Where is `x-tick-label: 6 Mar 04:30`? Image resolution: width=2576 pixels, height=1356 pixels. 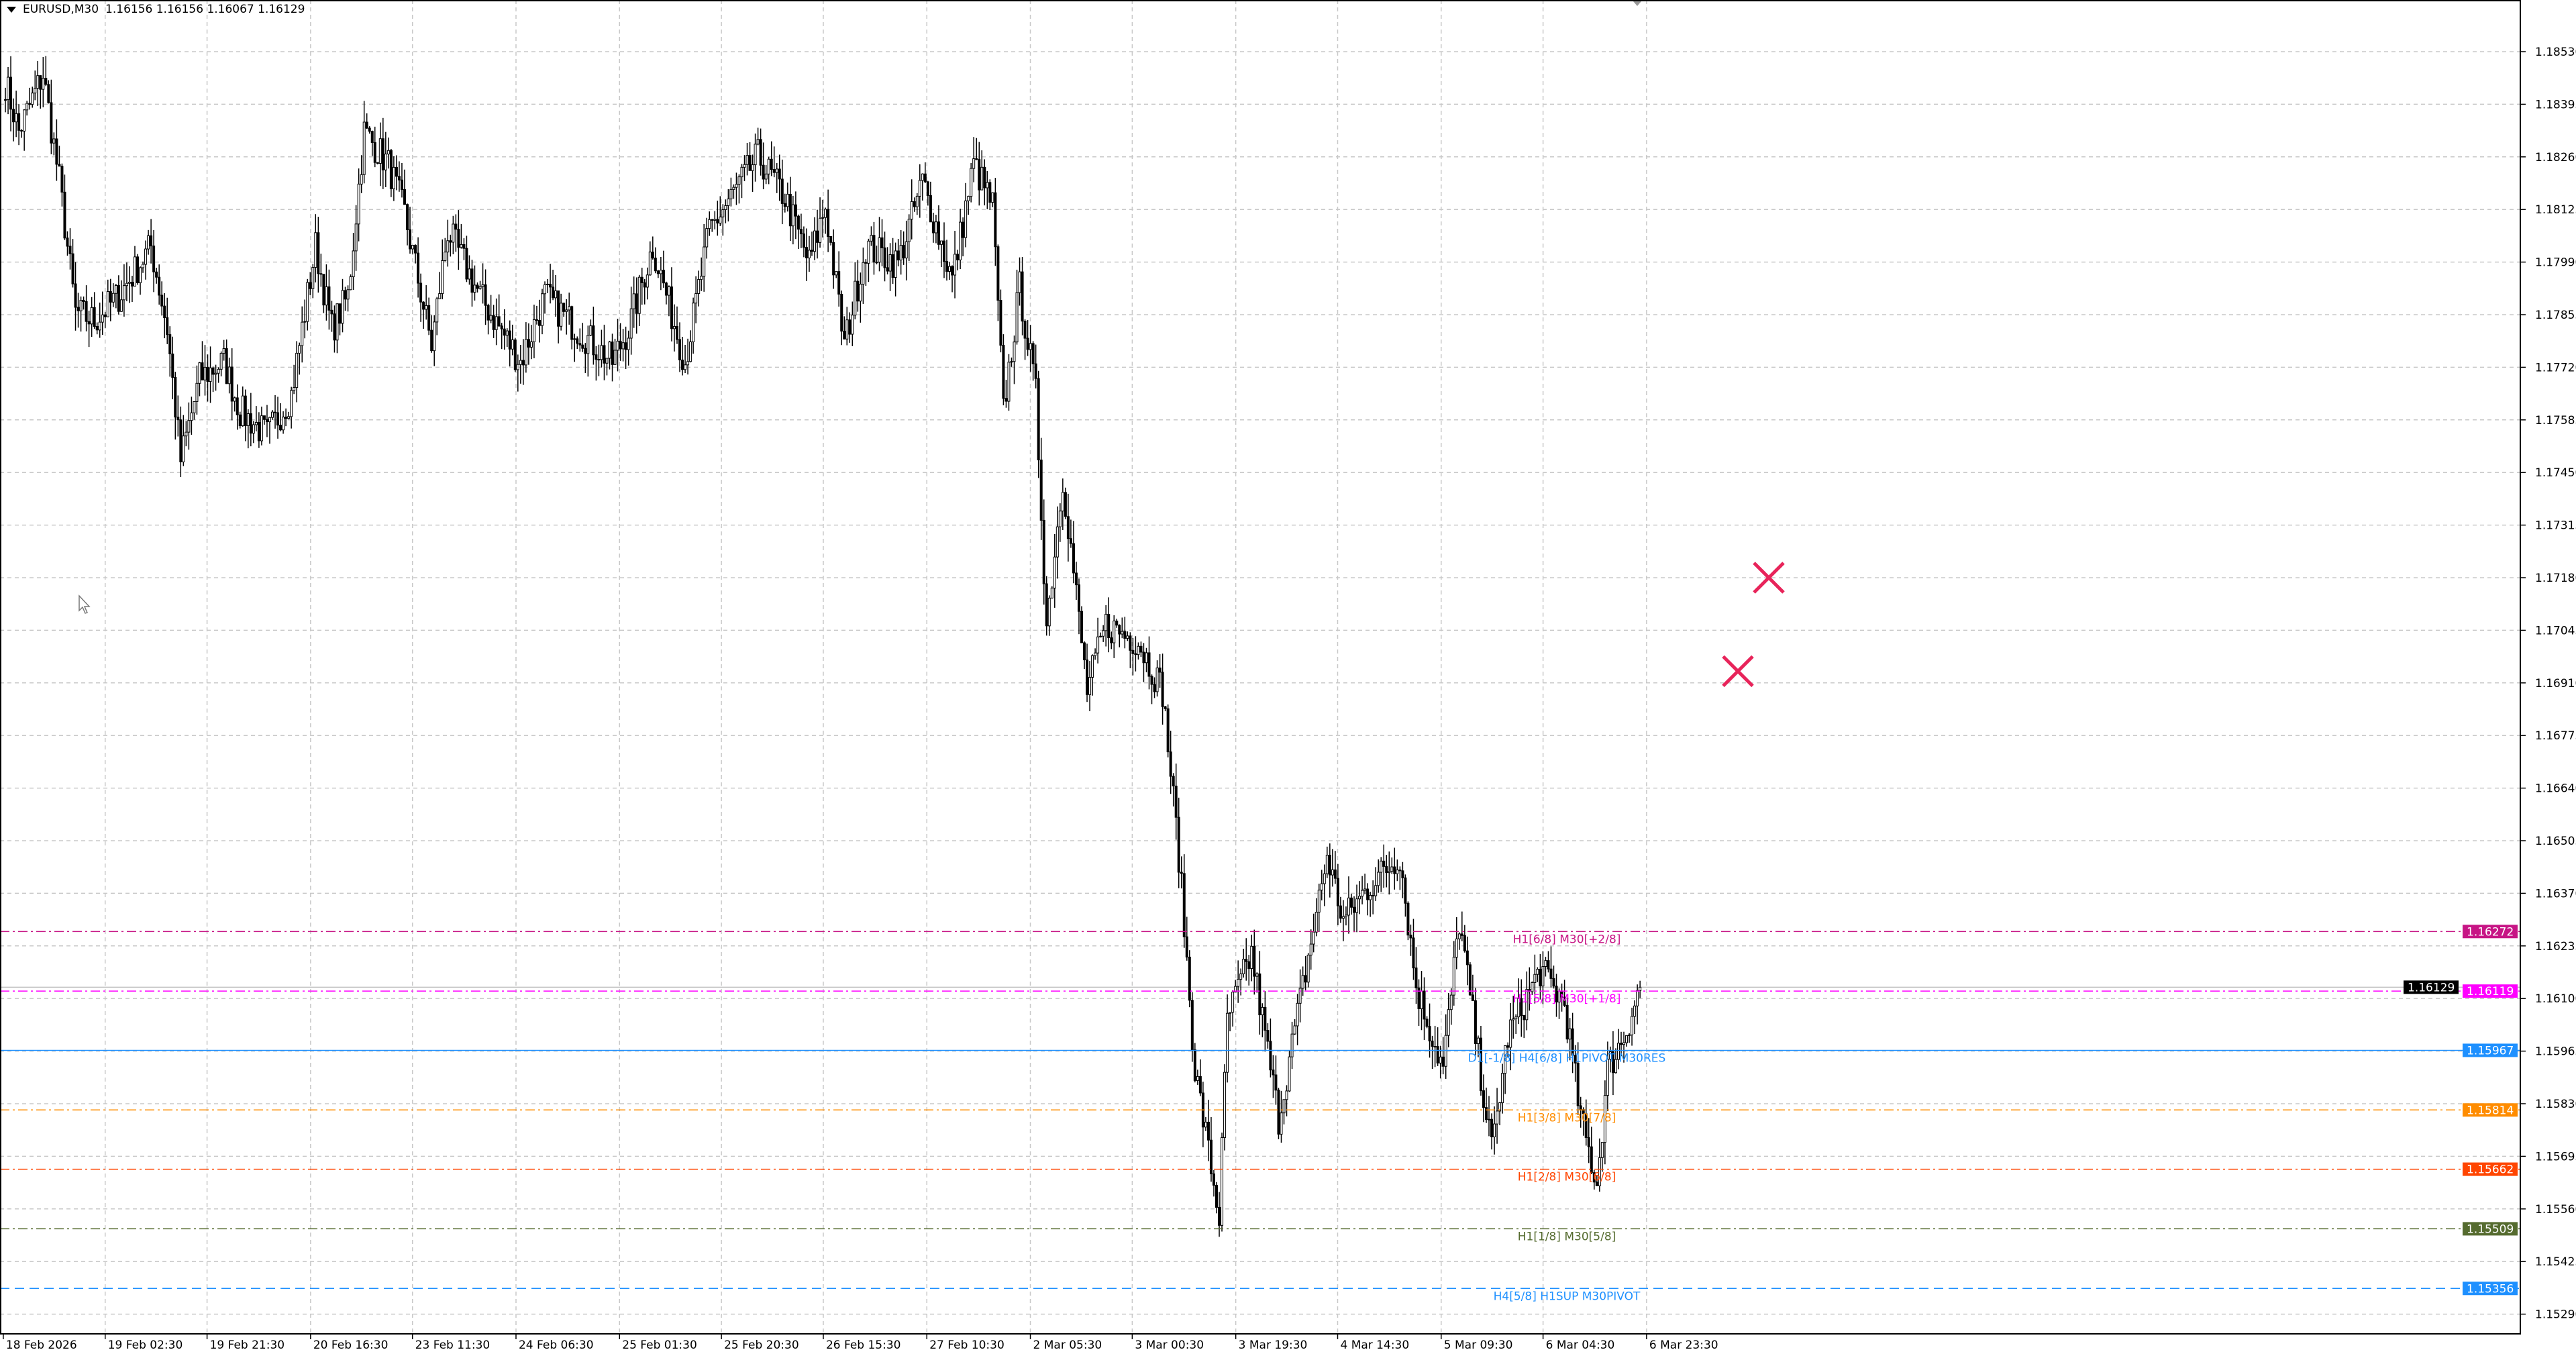
x-tick-label: 6 Mar 04:30 is located at coordinates (1580, 1345).